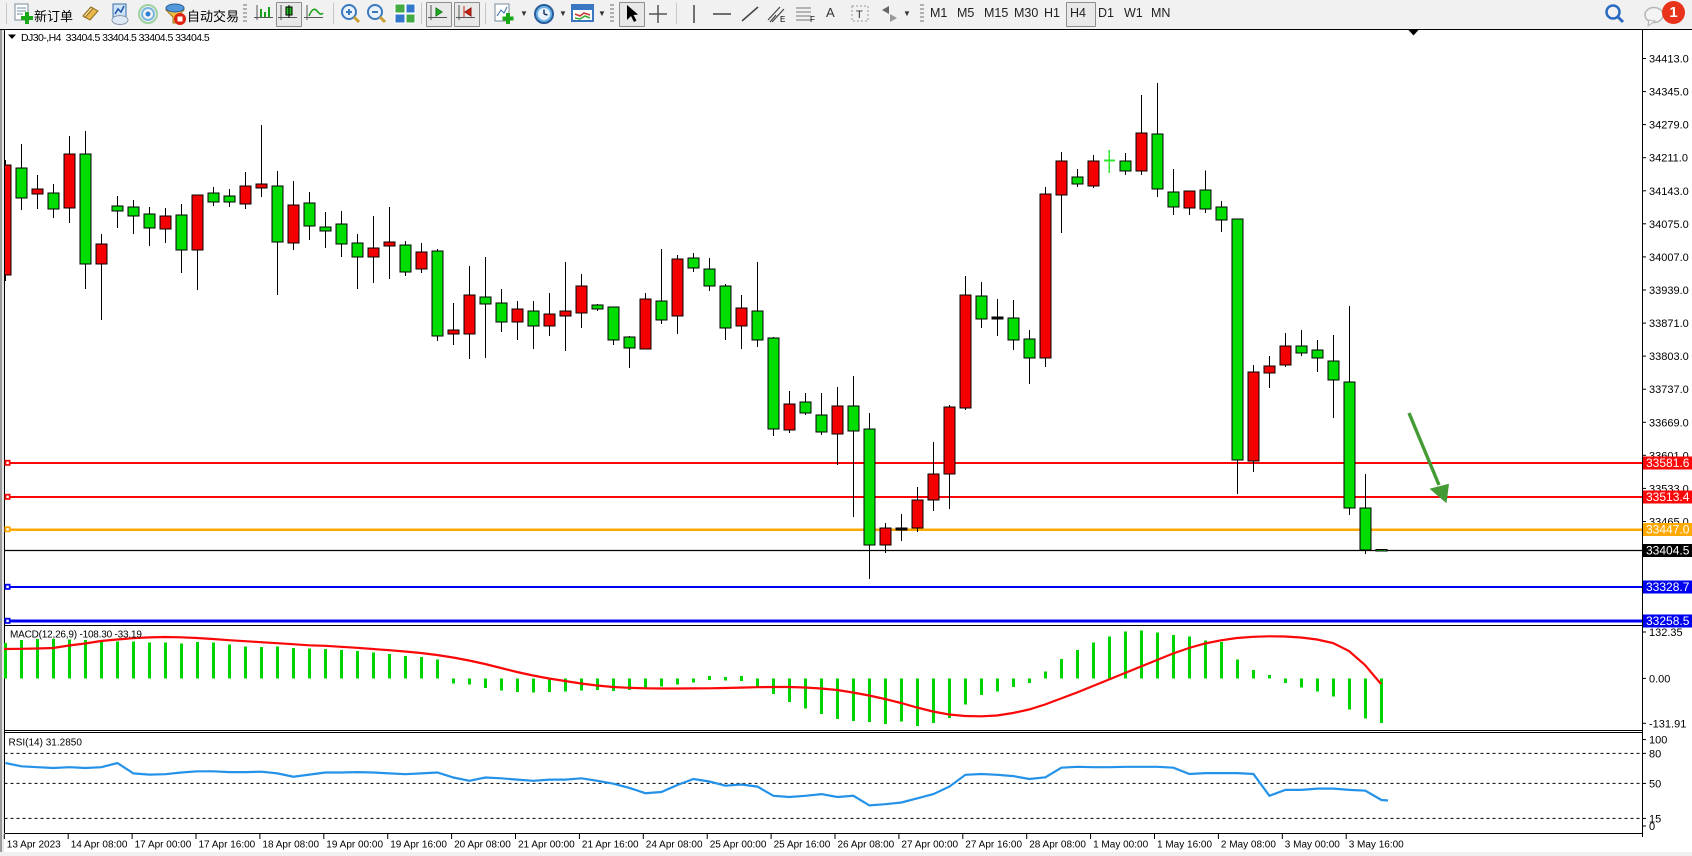 Image resolution: width=1692 pixels, height=856 pixels. Describe the element at coordinates (1669, 390) in the screenshot. I see `svg-text: 33737.0` at that location.